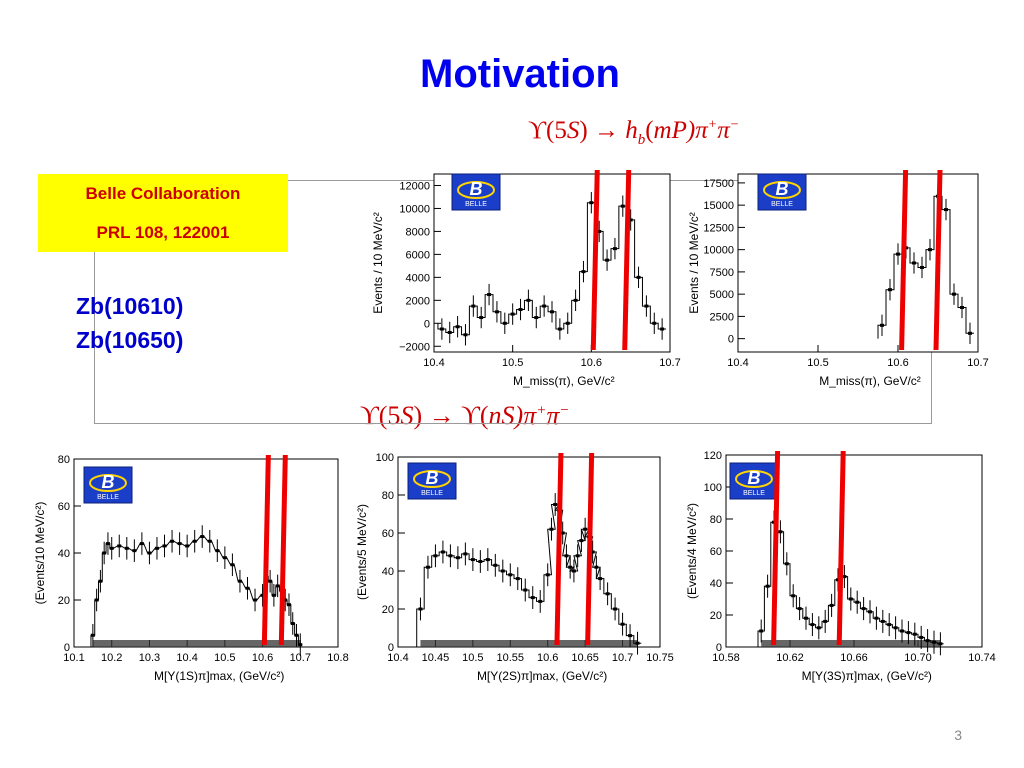 Image resolution: width=1024 pixels, height=768 pixels. What do you see at coordinates (790, 658) in the screenshot?
I see `x-tick-label: 10.62` at bounding box center [790, 658].